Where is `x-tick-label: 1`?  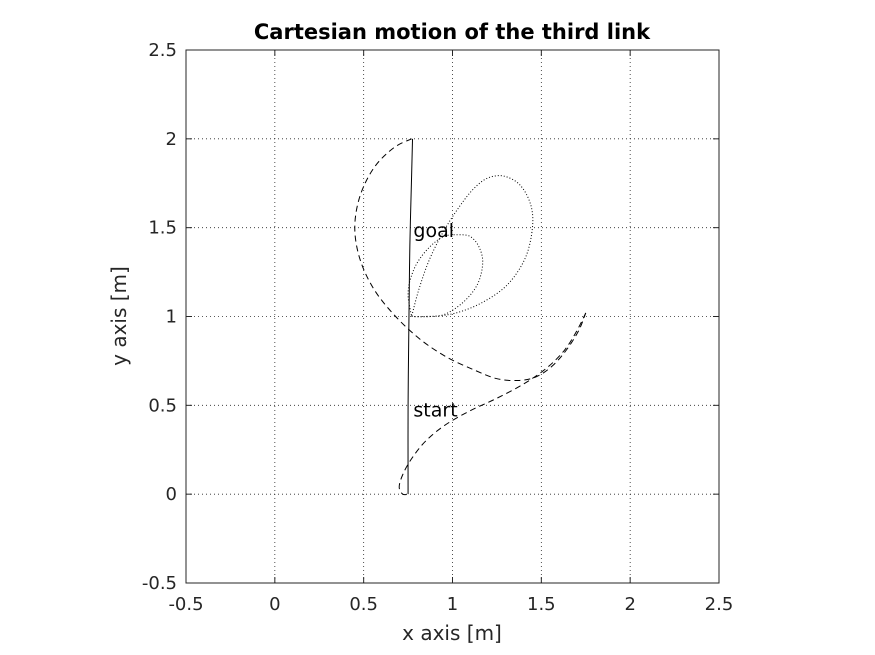 x-tick-label: 1 is located at coordinates (452, 604).